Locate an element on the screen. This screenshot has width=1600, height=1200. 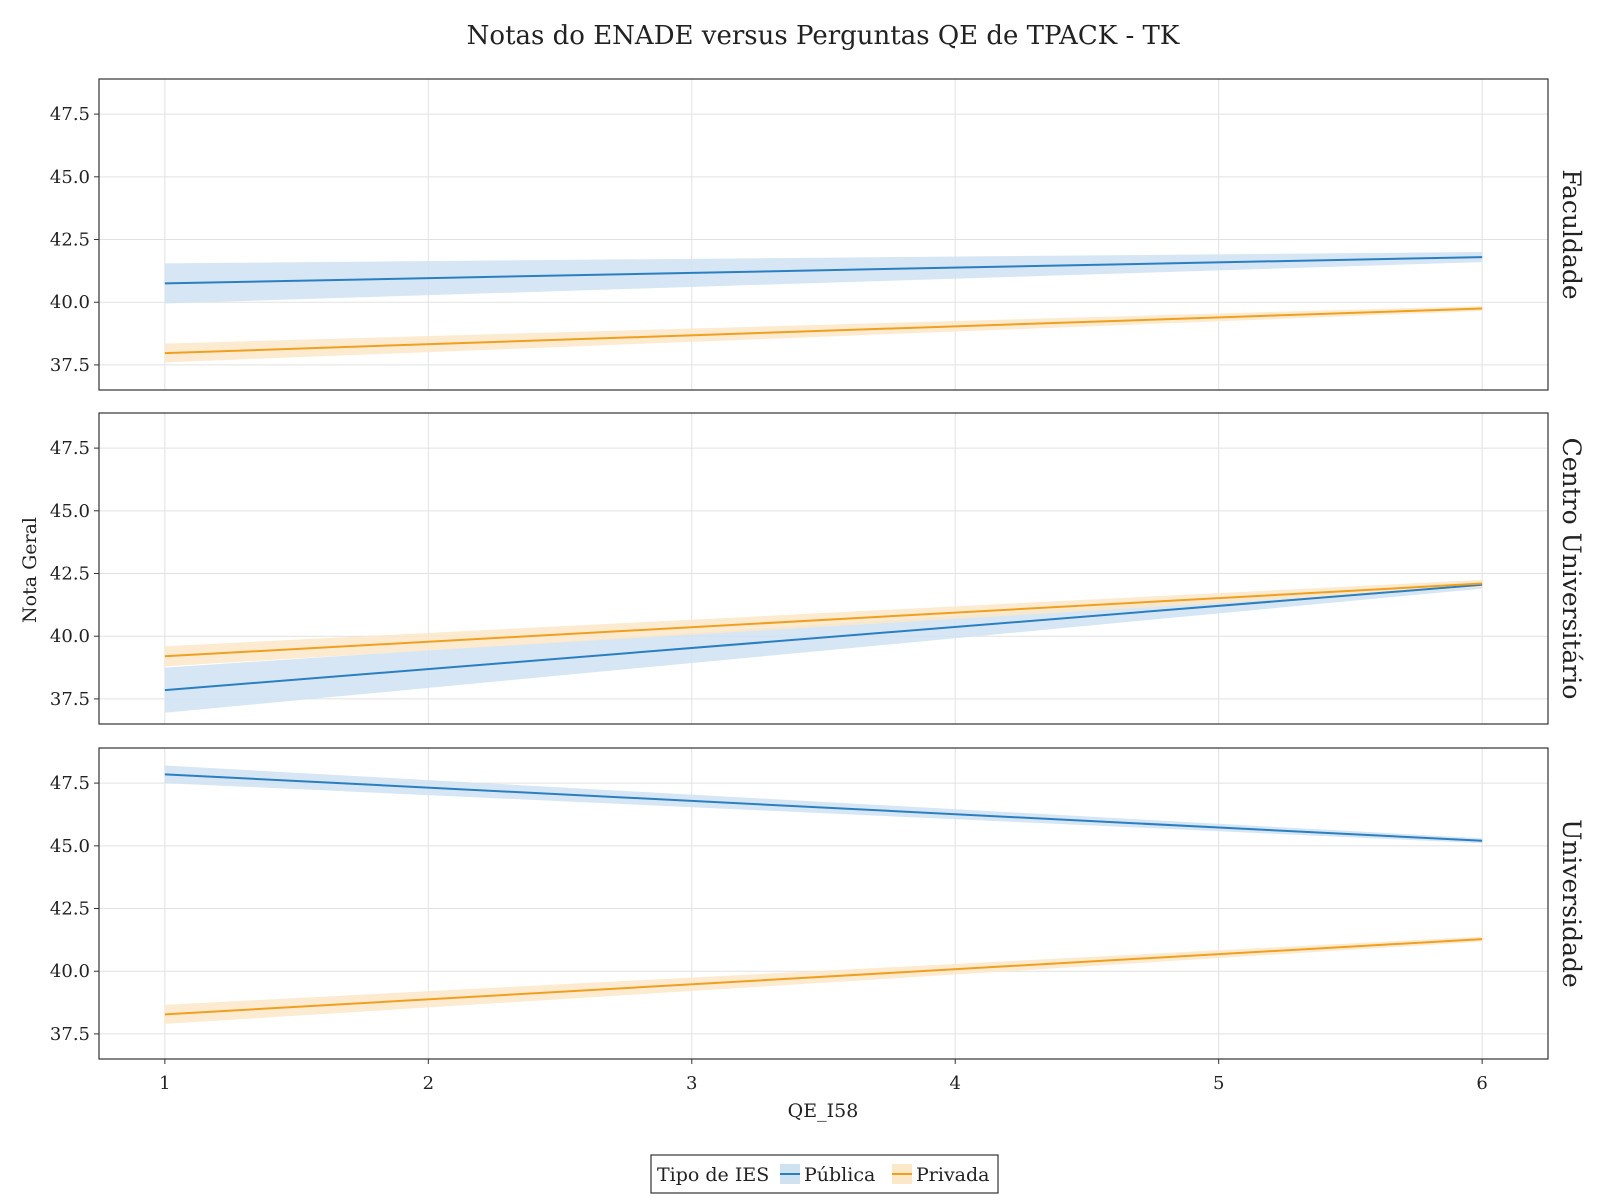
x-axis: 1 2 3 4 5 6 is located at coordinates (823, 1076).